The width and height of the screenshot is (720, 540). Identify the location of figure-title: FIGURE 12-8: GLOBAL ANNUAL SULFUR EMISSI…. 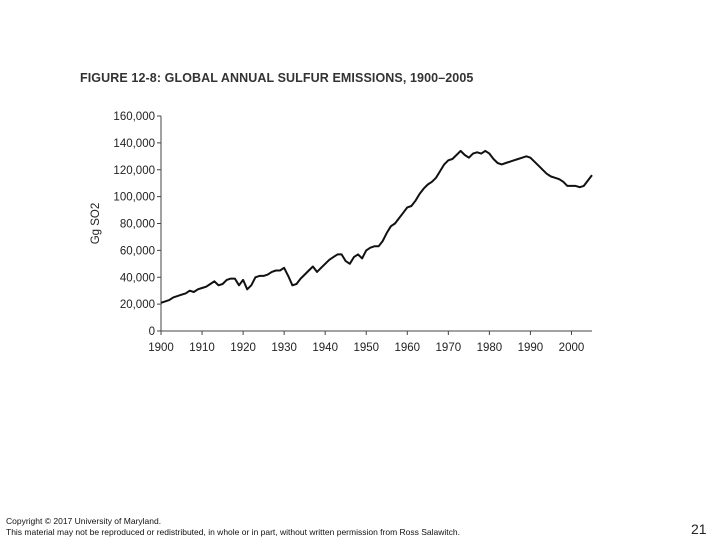
(277, 78).